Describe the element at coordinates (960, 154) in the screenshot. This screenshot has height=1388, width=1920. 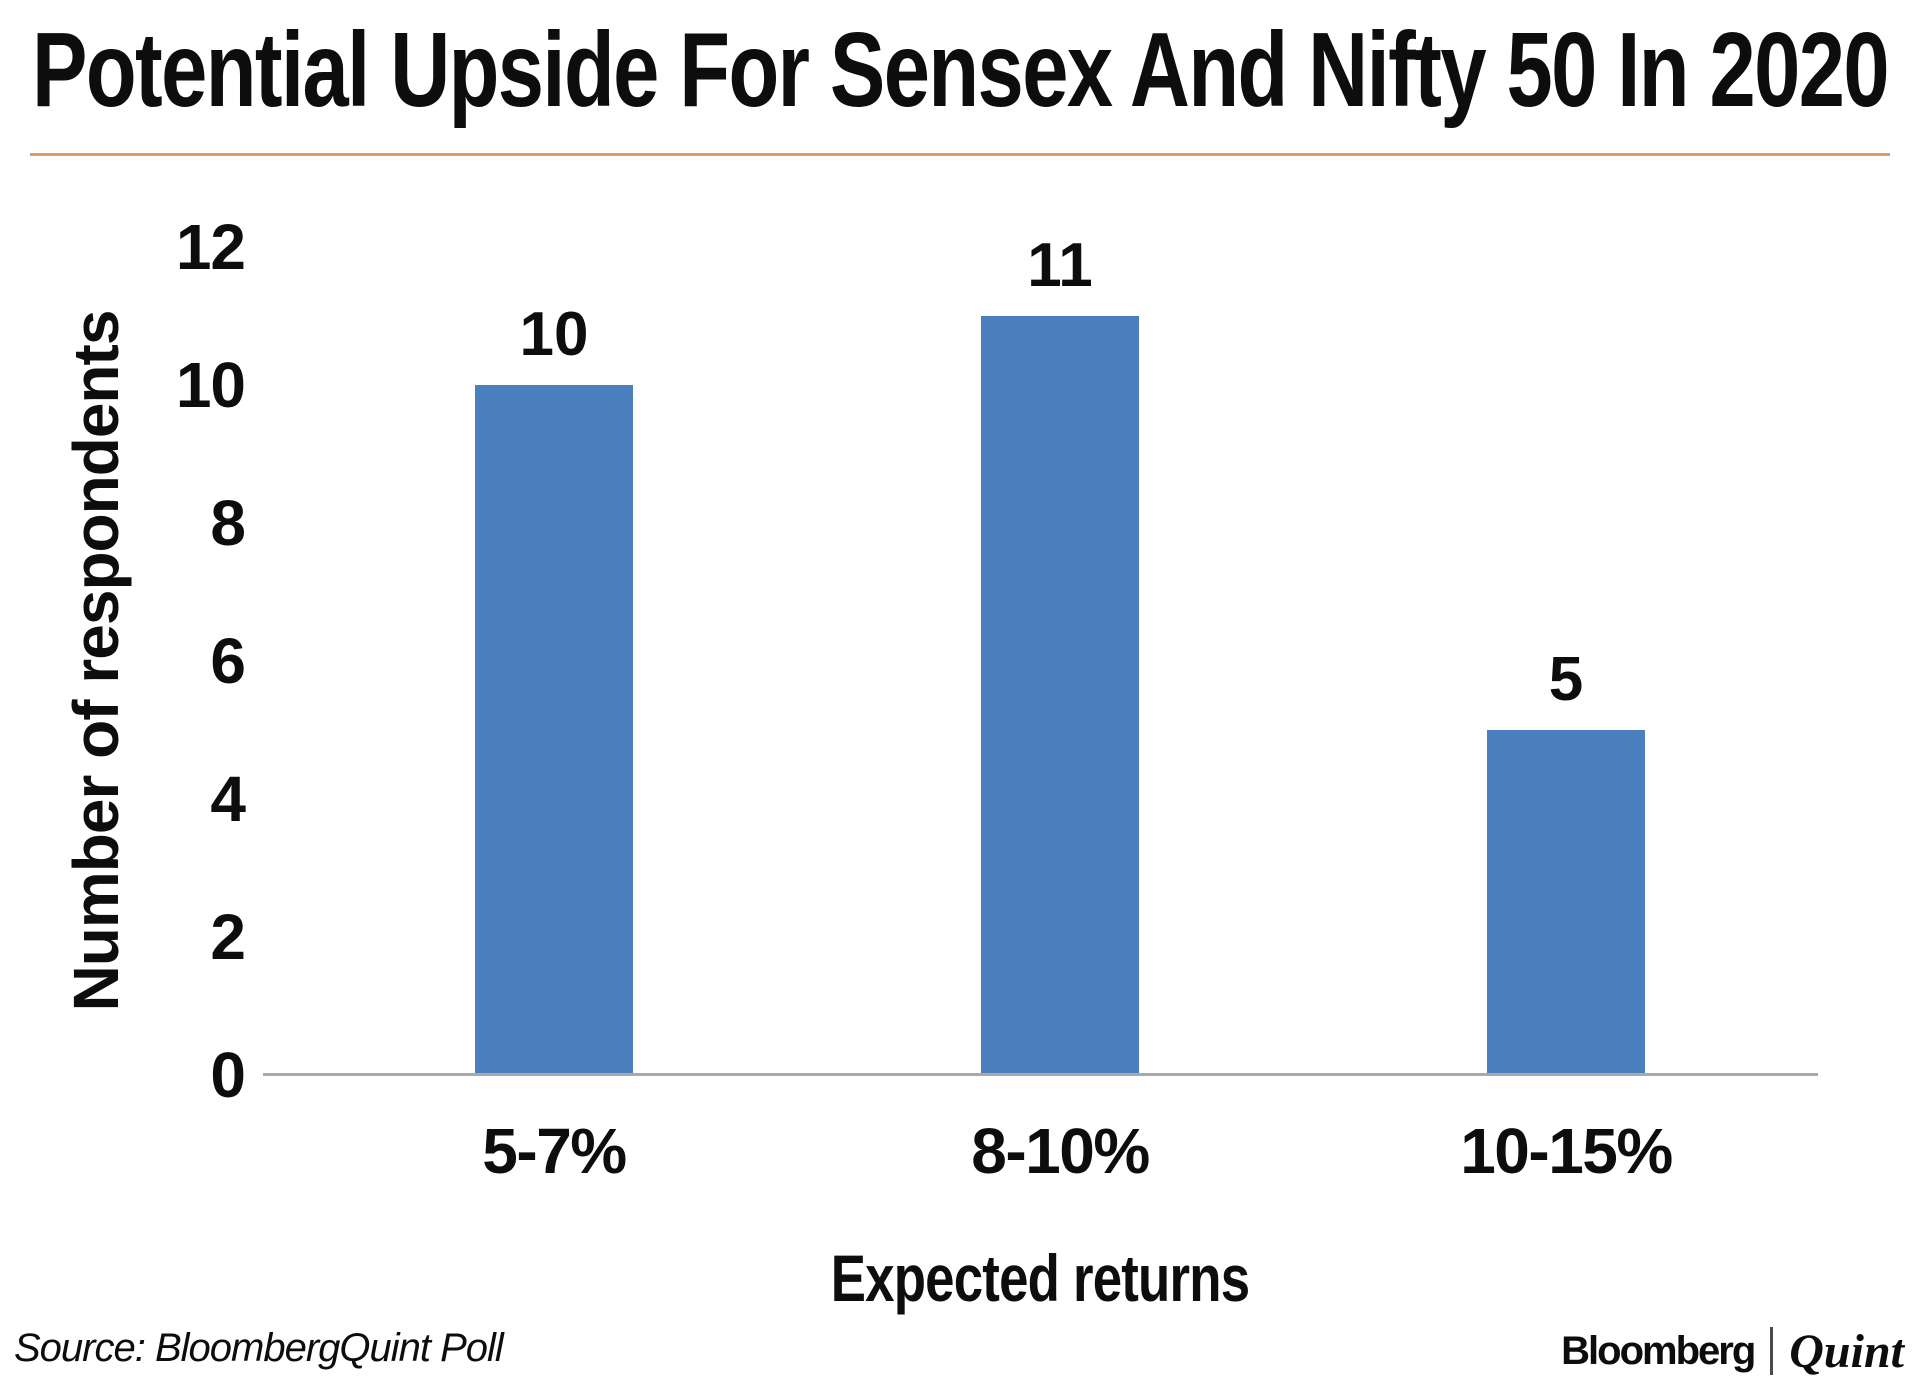
I see `title-divider` at that location.